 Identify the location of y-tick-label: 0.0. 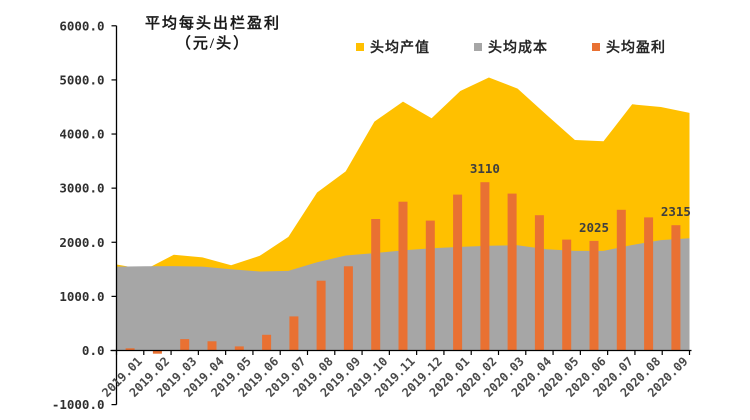
(93, 350).